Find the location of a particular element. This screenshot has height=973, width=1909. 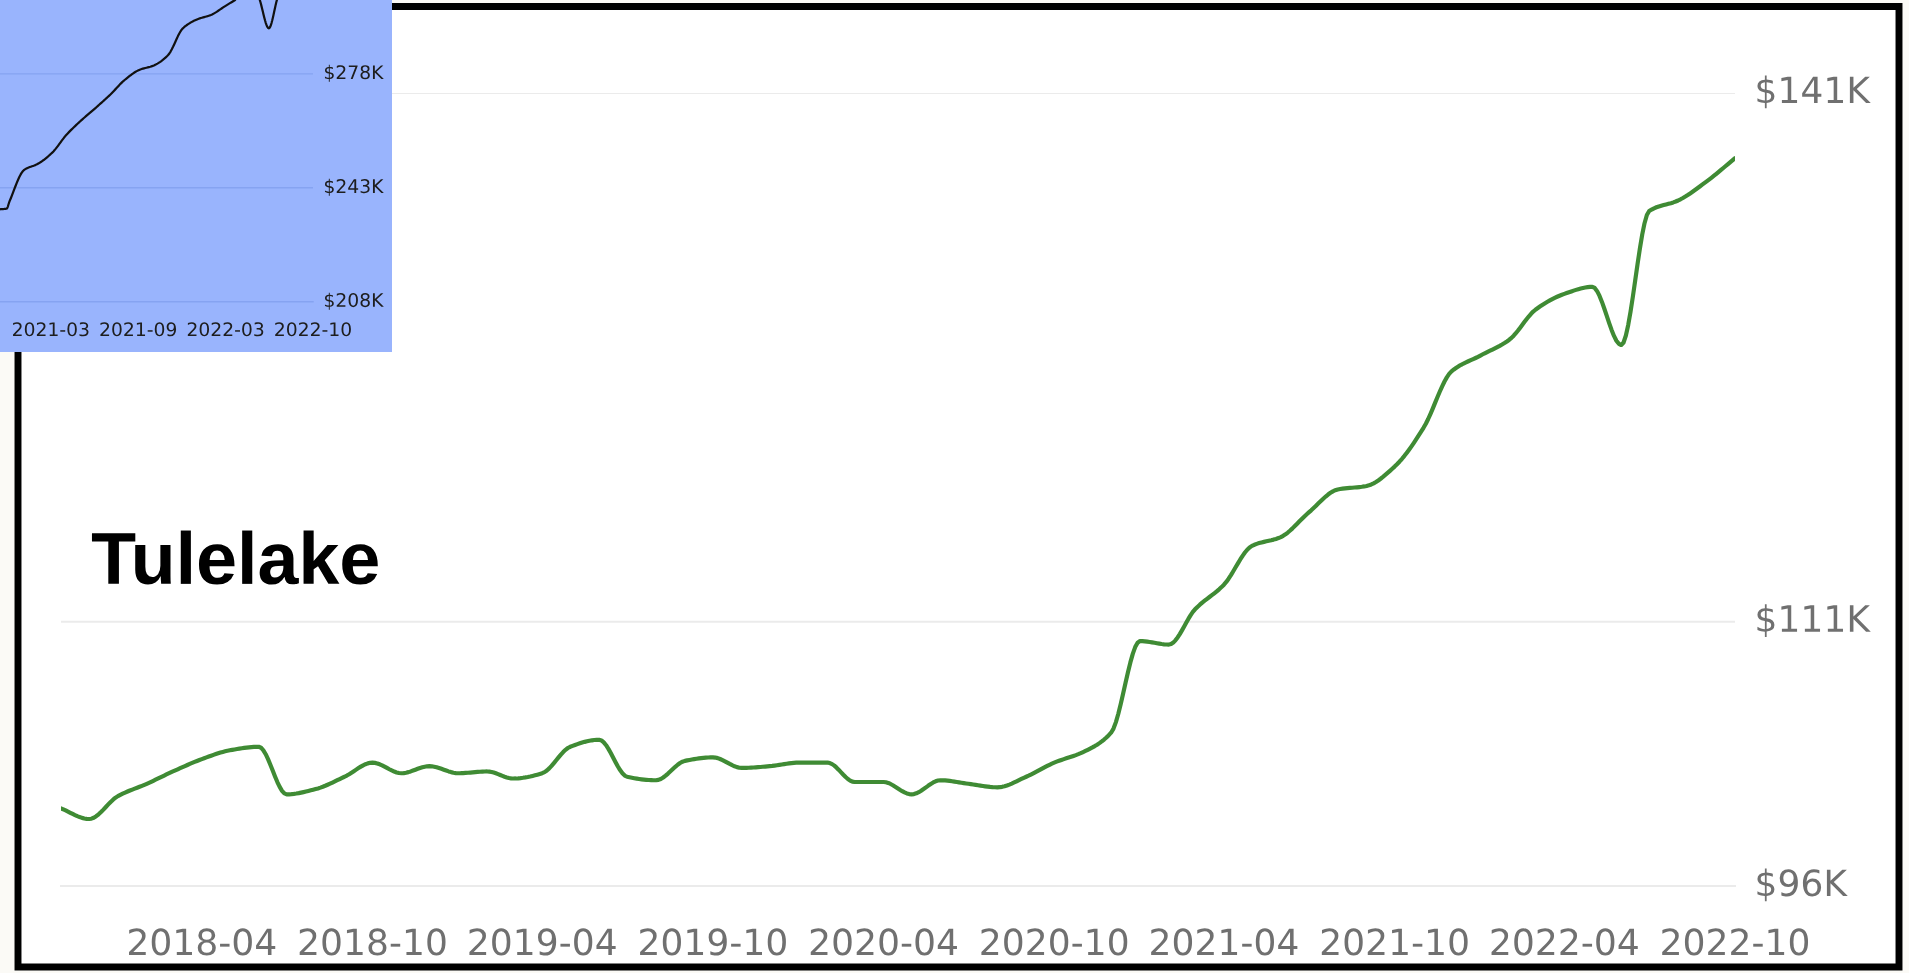

x-tick-label: 2021-03 is located at coordinates (51, 329).